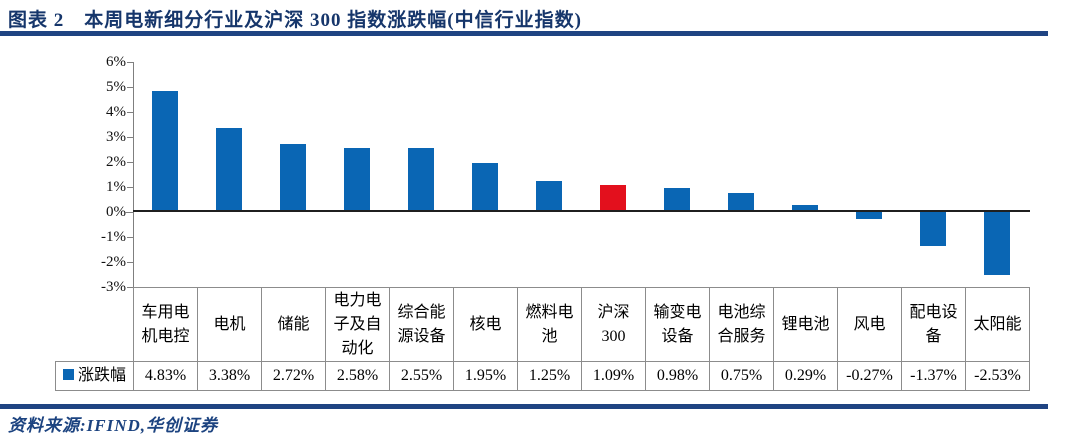 This screenshot has height=440, width=1080. Describe the element at coordinates (997, 324) in the screenshot. I see `category-header-cell: 太阳能` at that location.